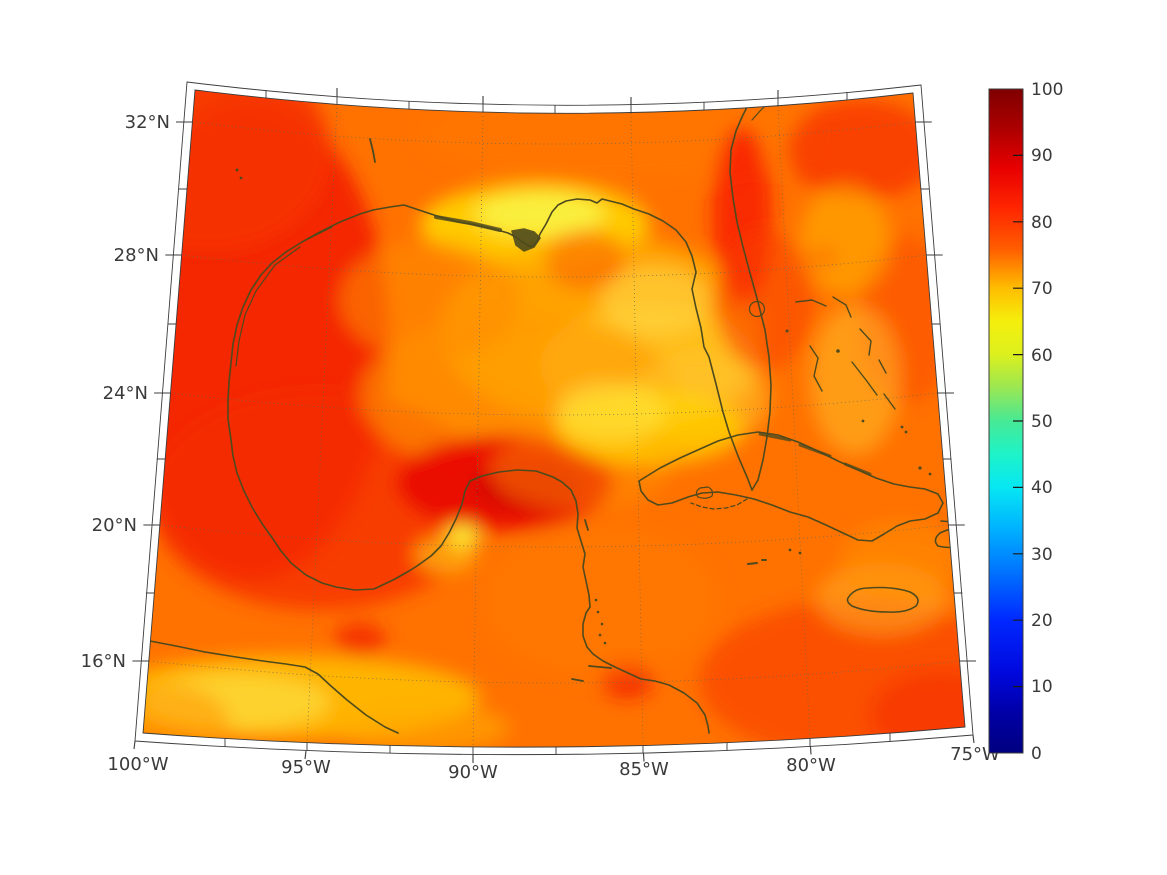 This screenshot has height=875, width=1167. Describe the element at coordinates (1042, 223) in the screenshot. I see `colorbar-tick-label: 80` at that location.